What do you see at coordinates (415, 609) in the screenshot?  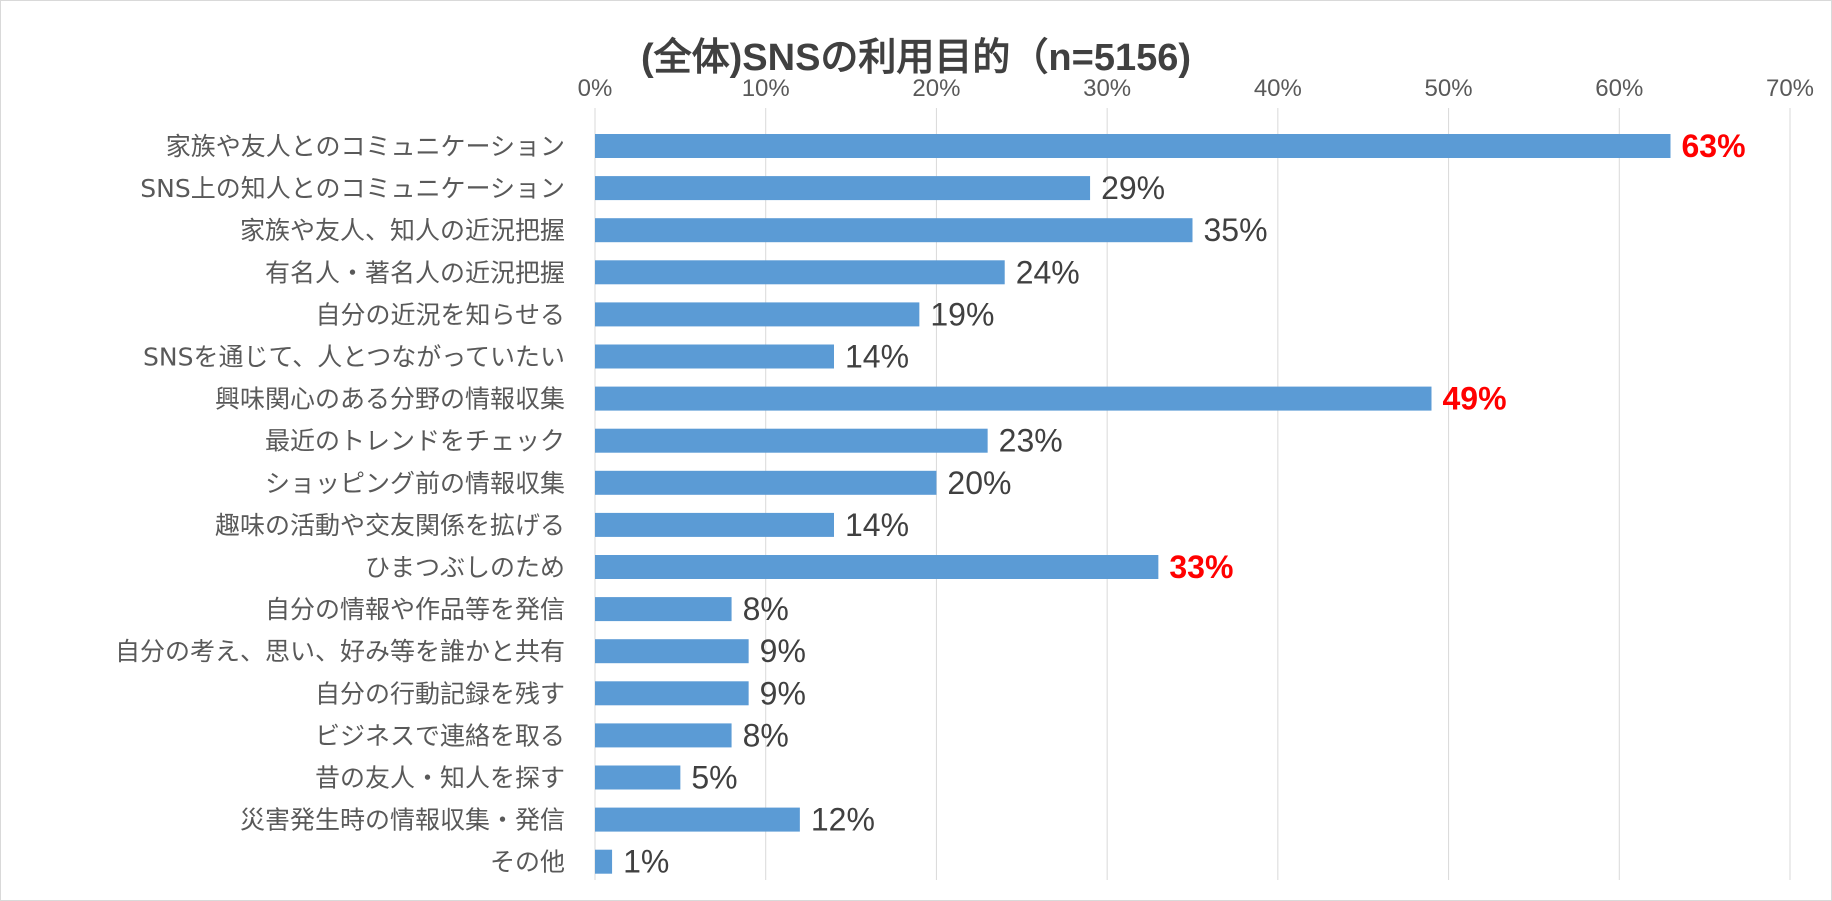 I see `category-label: 自分の情報や作品等を発信` at bounding box center [415, 609].